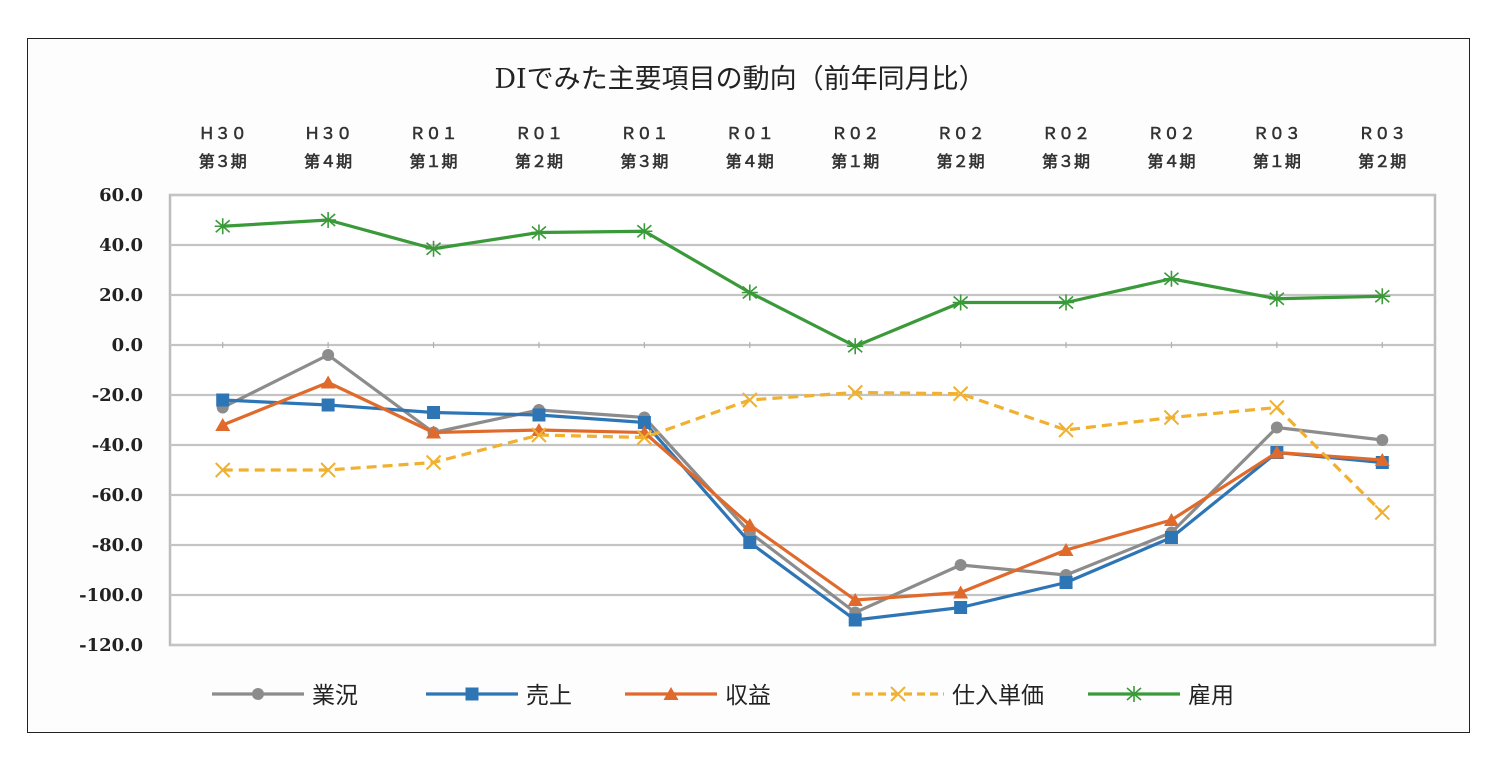 The image size is (1502, 765). I want to click on legend-label: 収益, so click(748, 696).